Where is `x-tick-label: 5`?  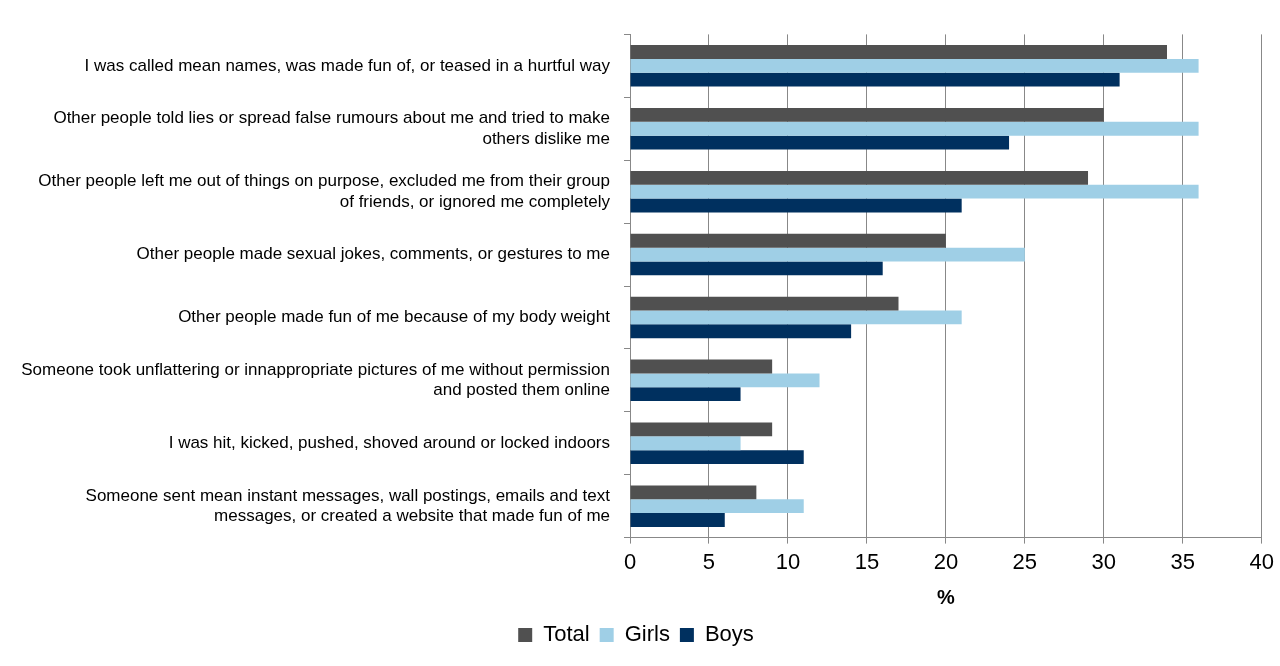 x-tick-label: 5 is located at coordinates (709, 561).